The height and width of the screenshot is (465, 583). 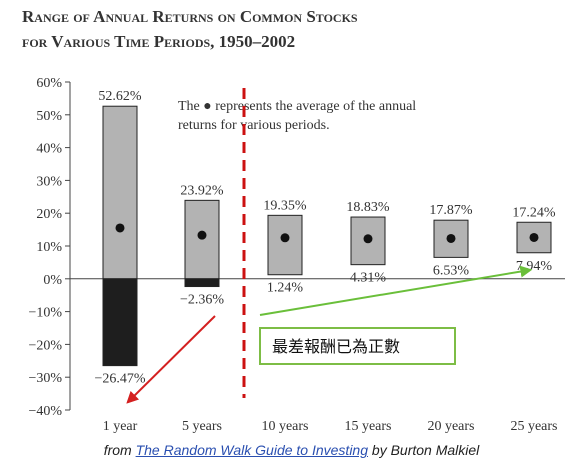 I want to click on min-label: 4.31%, so click(x=368, y=278).